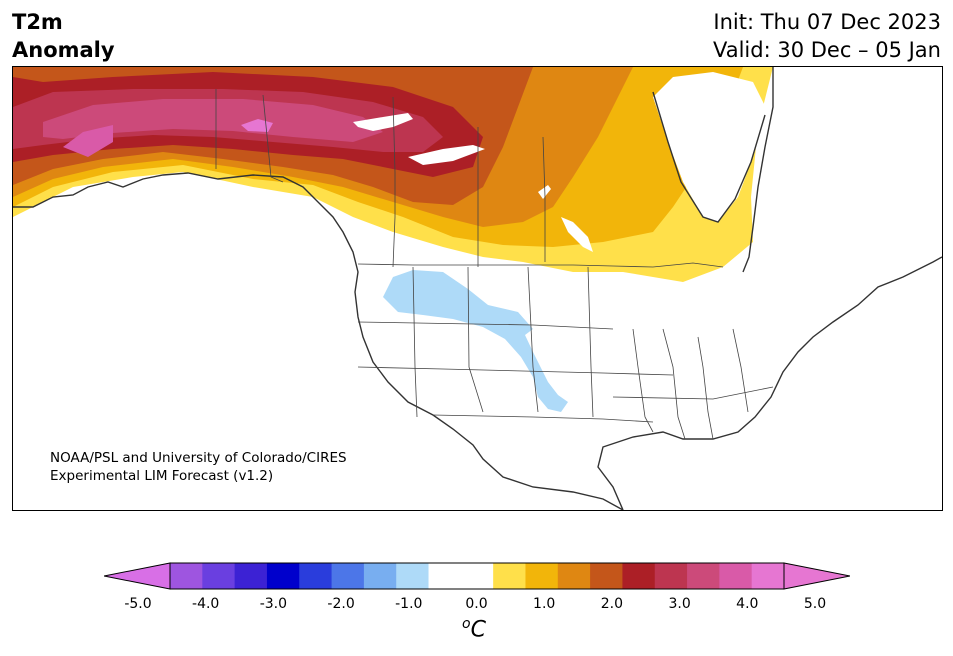 This screenshot has width=953, height=656. Describe the element at coordinates (466, 624) in the screenshot. I see `unit-superscript: o` at that location.